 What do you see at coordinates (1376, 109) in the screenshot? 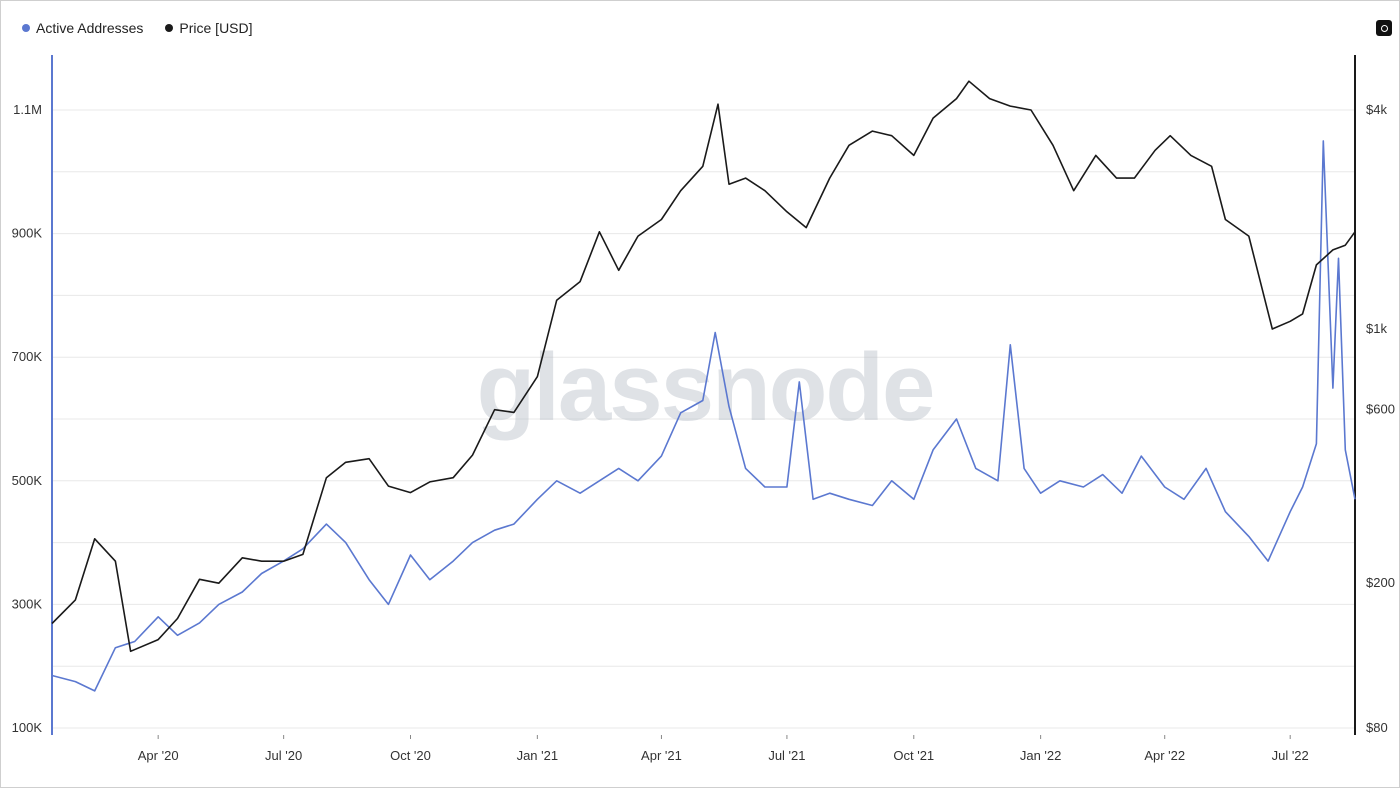
I see `y-right-tick-label: $4k` at bounding box center [1376, 109].